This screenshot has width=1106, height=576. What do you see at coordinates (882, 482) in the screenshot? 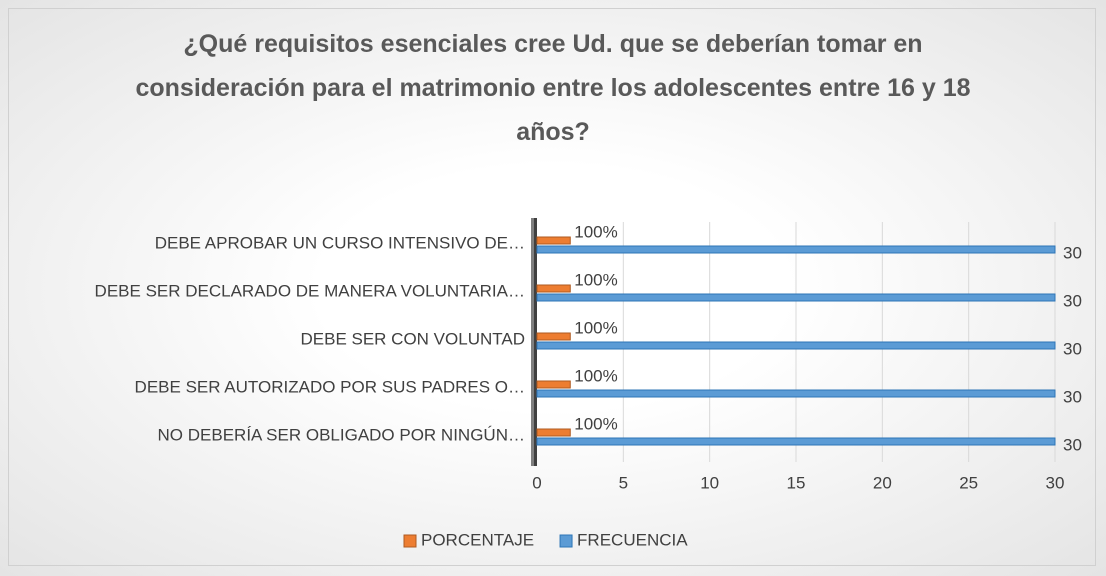
I see `x-tick-label: 20` at bounding box center [882, 482].